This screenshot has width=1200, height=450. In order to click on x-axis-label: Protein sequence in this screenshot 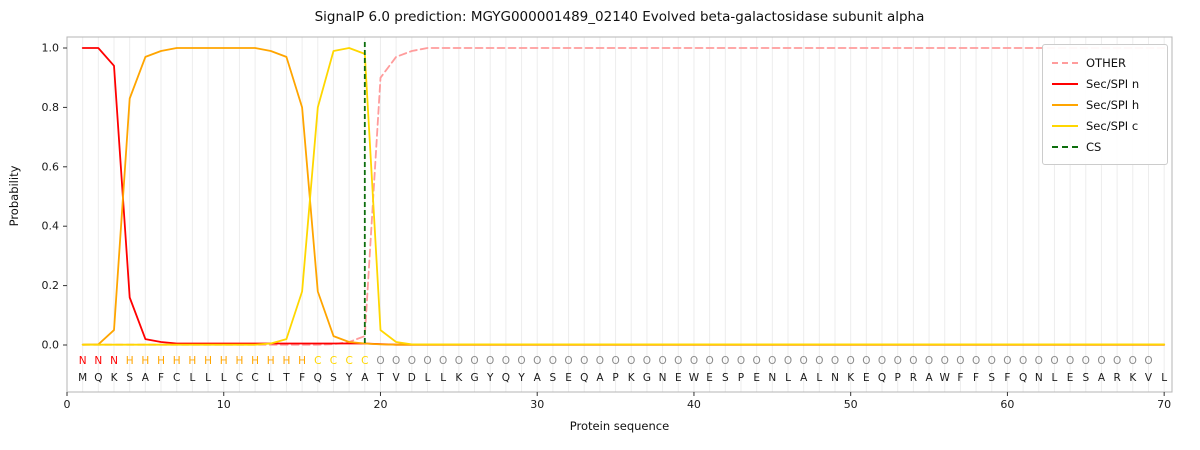, I will do `click(619, 426)`.